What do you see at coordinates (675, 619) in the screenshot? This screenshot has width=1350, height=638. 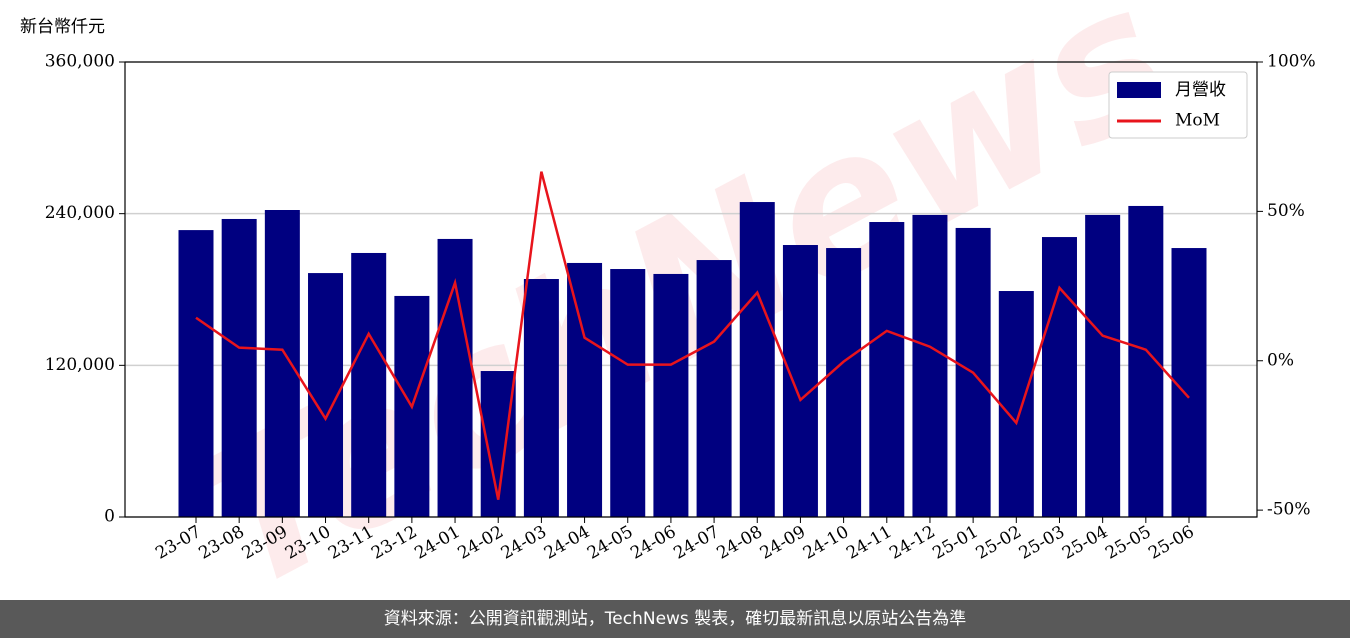 I see `footer: 資料來源：公開資訊觀測站，TechNews 製表，確切最新訊息以原站公告為準` at bounding box center [675, 619].